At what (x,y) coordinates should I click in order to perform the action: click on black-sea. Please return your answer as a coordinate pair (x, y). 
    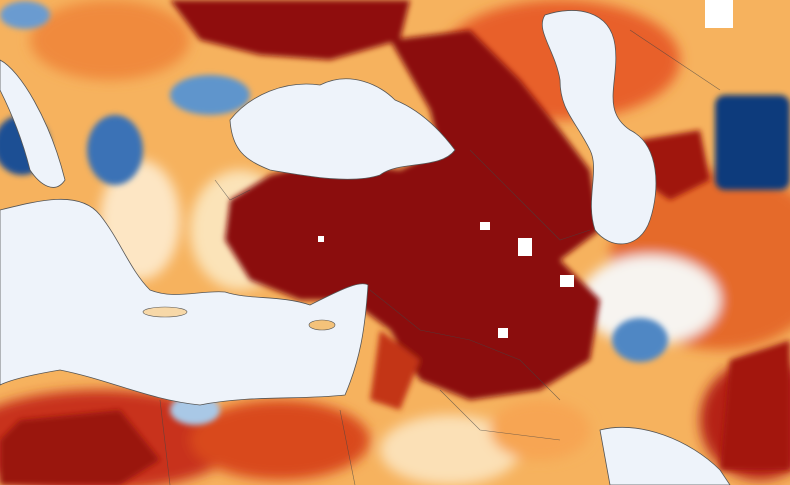
    Looking at the image, I should click on (342, 129).